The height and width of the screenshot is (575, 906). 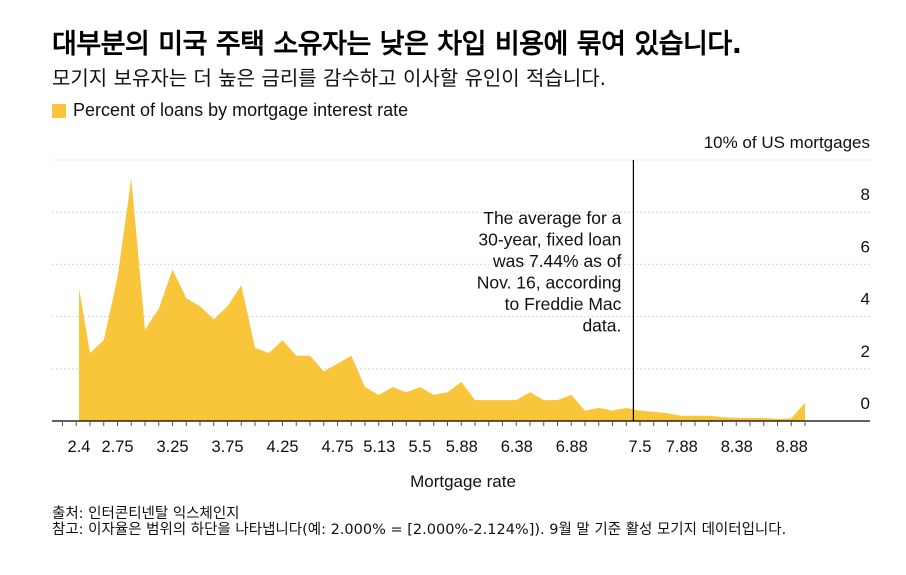 What do you see at coordinates (59, 110) in the screenshot?
I see `legend-swatch` at bounding box center [59, 110].